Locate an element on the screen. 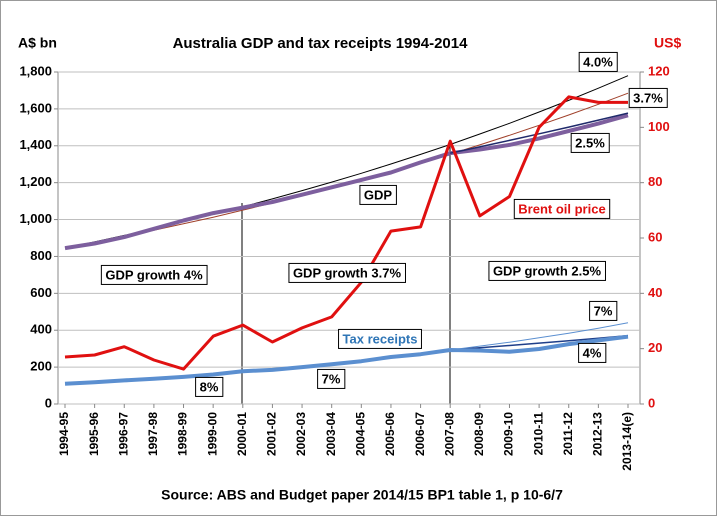 This screenshot has width=717, height=521. x-tick-label: 2001-02 is located at coordinates (272, 434).